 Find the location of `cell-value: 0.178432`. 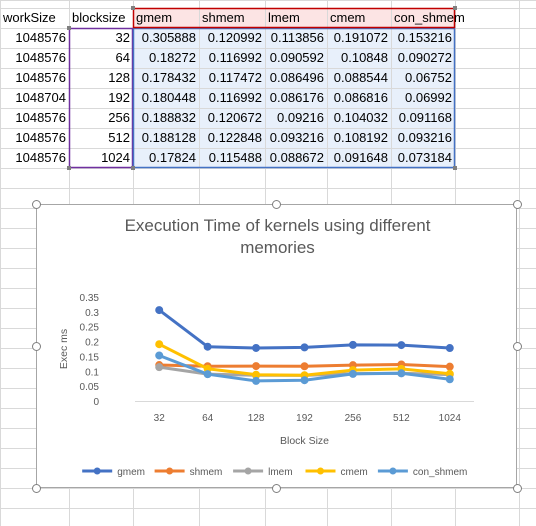

cell-value: 0.178432 is located at coordinates (164, 78).